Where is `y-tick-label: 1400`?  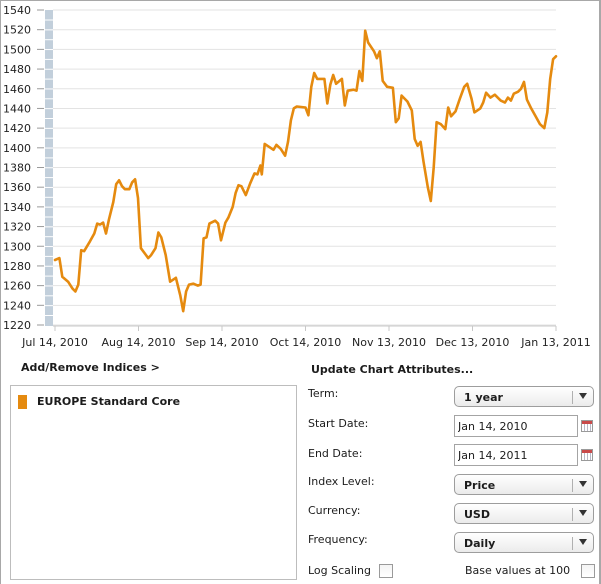
y-tick-label: 1400 is located at coordinates (17, 148).